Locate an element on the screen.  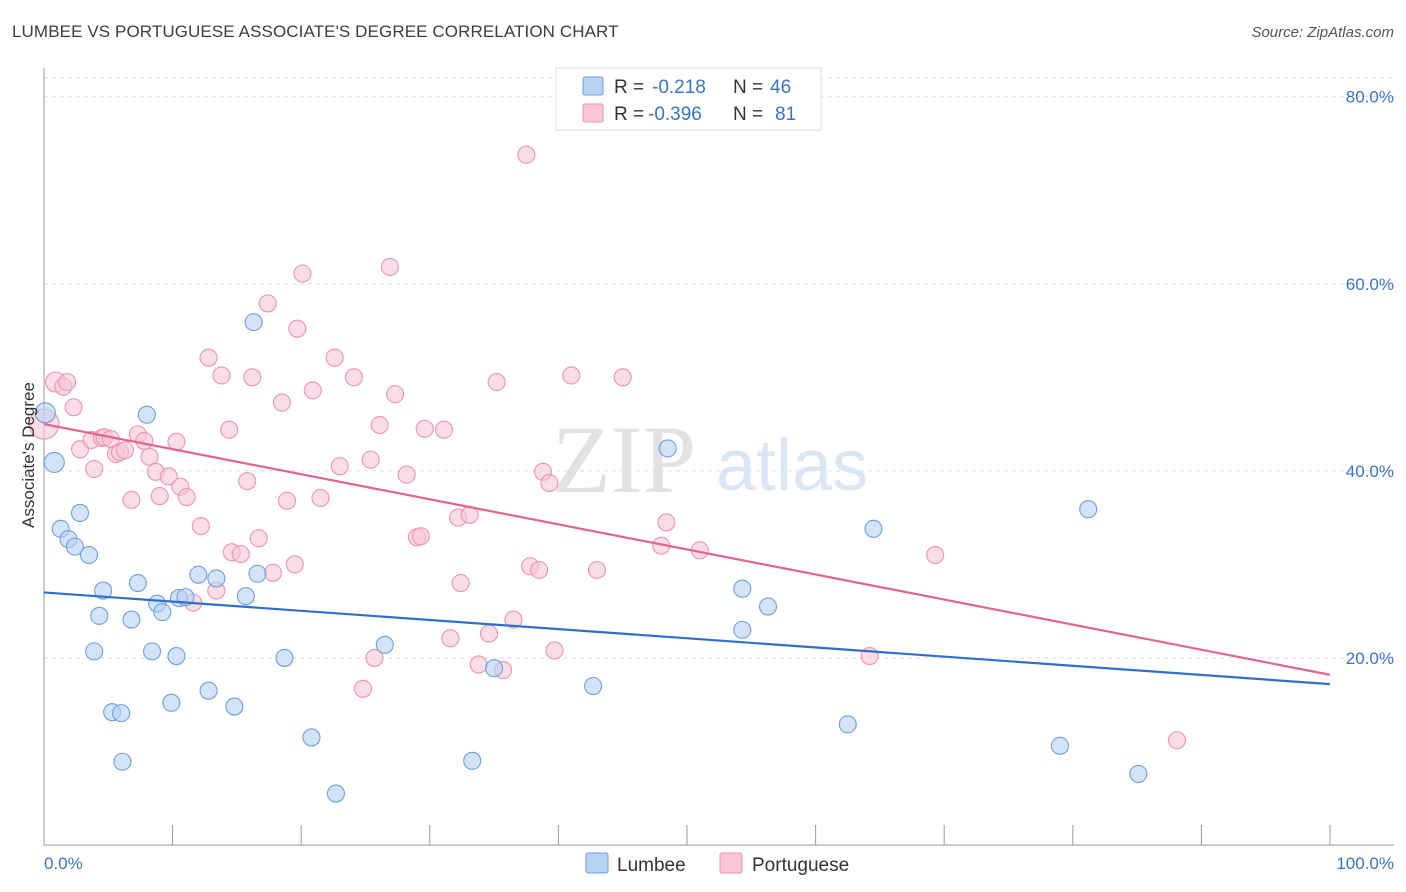
watermark-zip: ZIP is located at coordinates (624, 459).